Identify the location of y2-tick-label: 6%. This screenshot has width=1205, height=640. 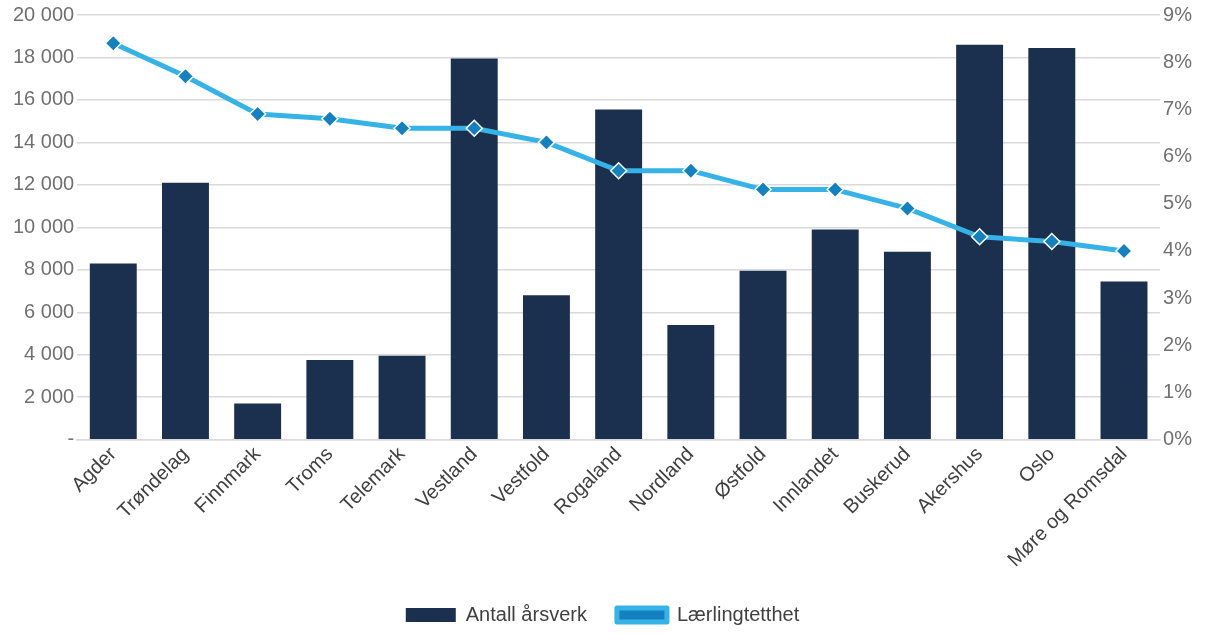
(1178, 155).